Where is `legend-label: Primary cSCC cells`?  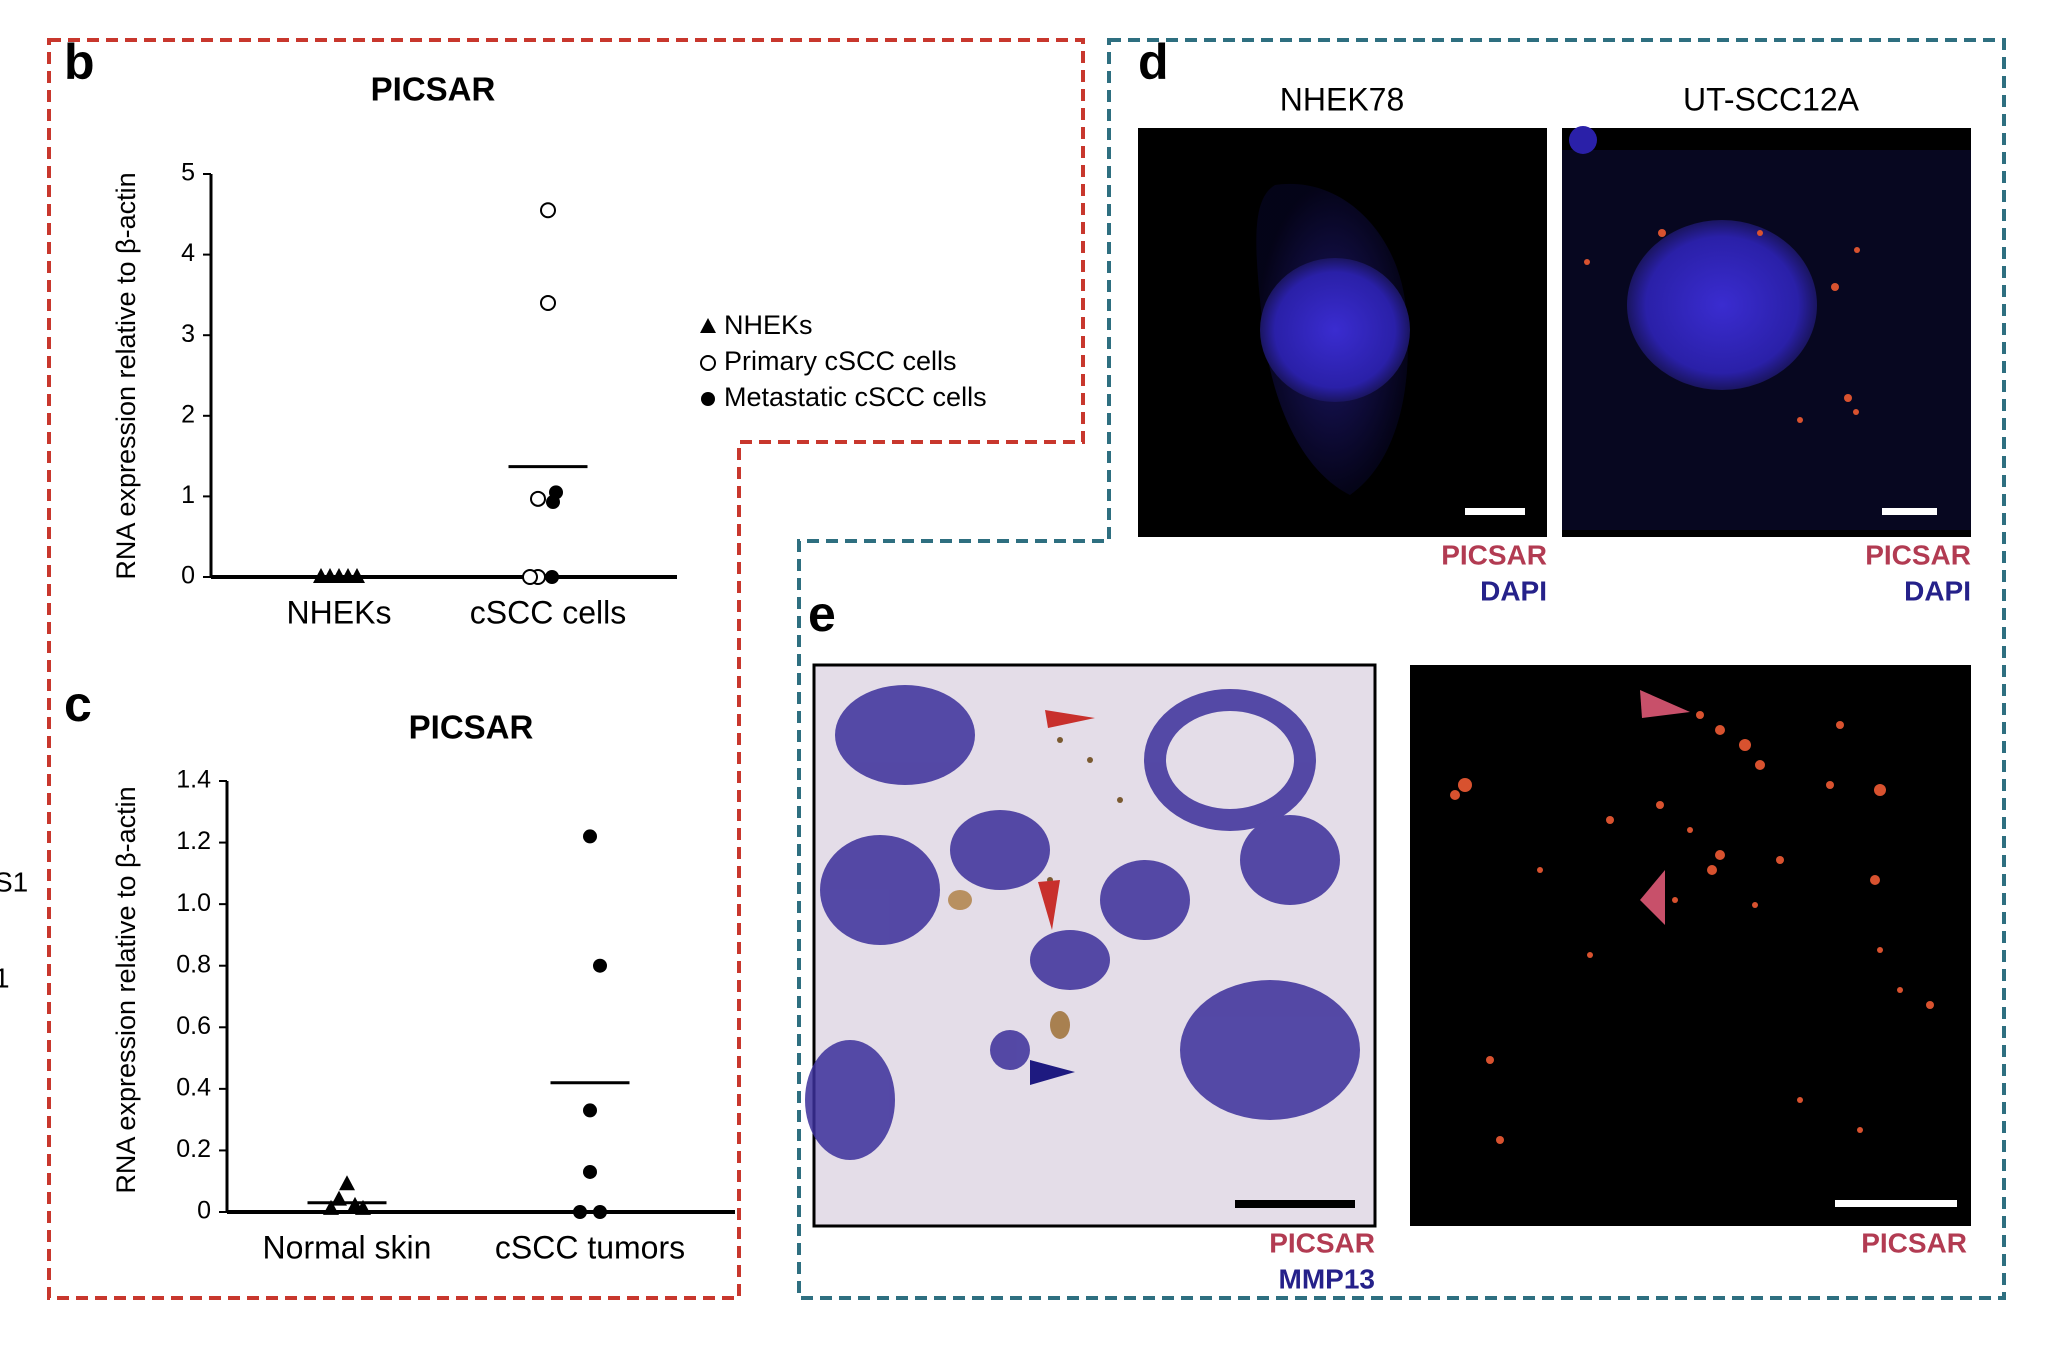
legend-label: Primary cSCC cells is located at coordinates (840, 361).